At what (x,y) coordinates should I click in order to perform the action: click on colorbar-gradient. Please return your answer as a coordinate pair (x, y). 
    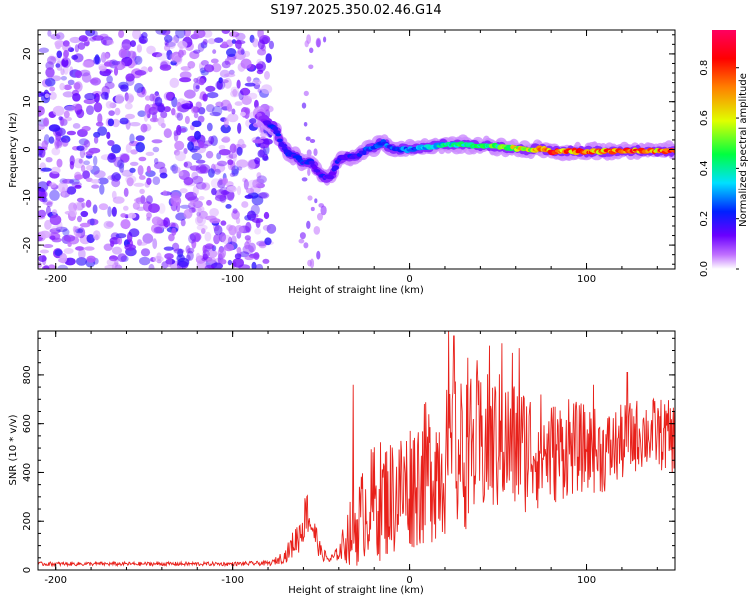
    Looking at the image, I should click on (724, 149).